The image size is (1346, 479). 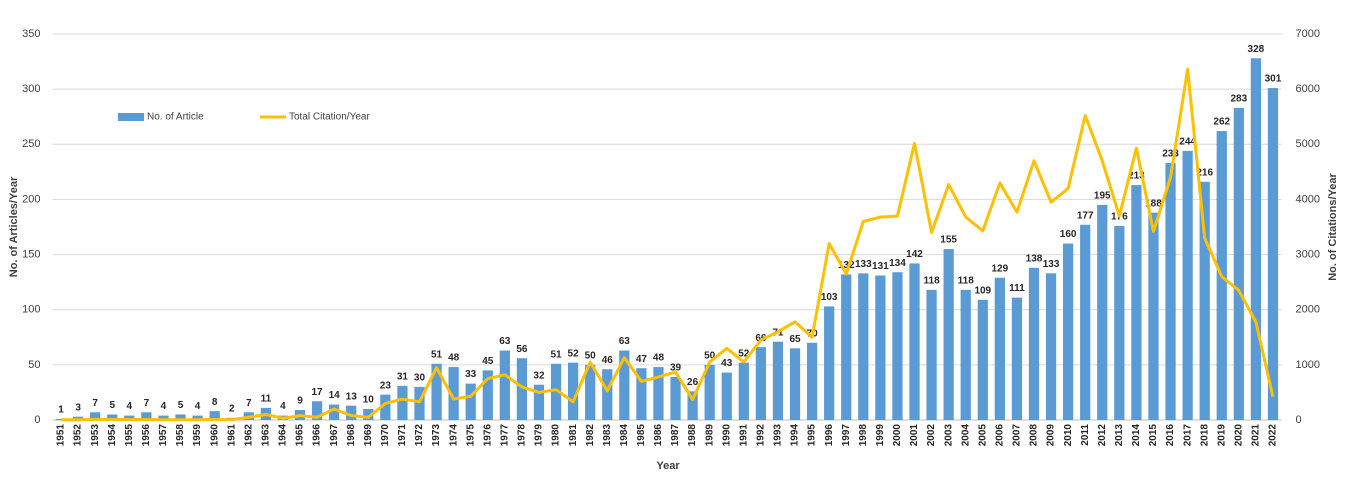 I want to click on y2-tick-label: 6000, so click(x=1308, y=89).